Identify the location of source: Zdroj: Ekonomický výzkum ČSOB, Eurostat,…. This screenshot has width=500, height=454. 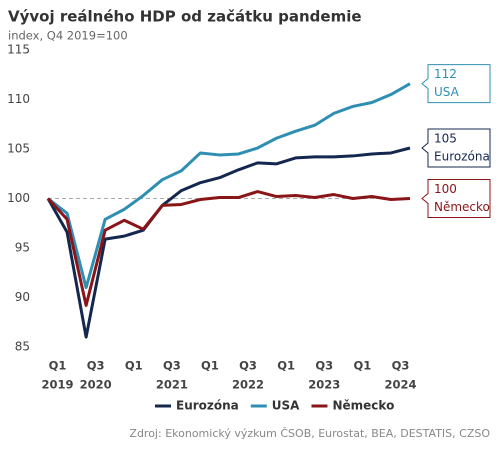
(309, 433).